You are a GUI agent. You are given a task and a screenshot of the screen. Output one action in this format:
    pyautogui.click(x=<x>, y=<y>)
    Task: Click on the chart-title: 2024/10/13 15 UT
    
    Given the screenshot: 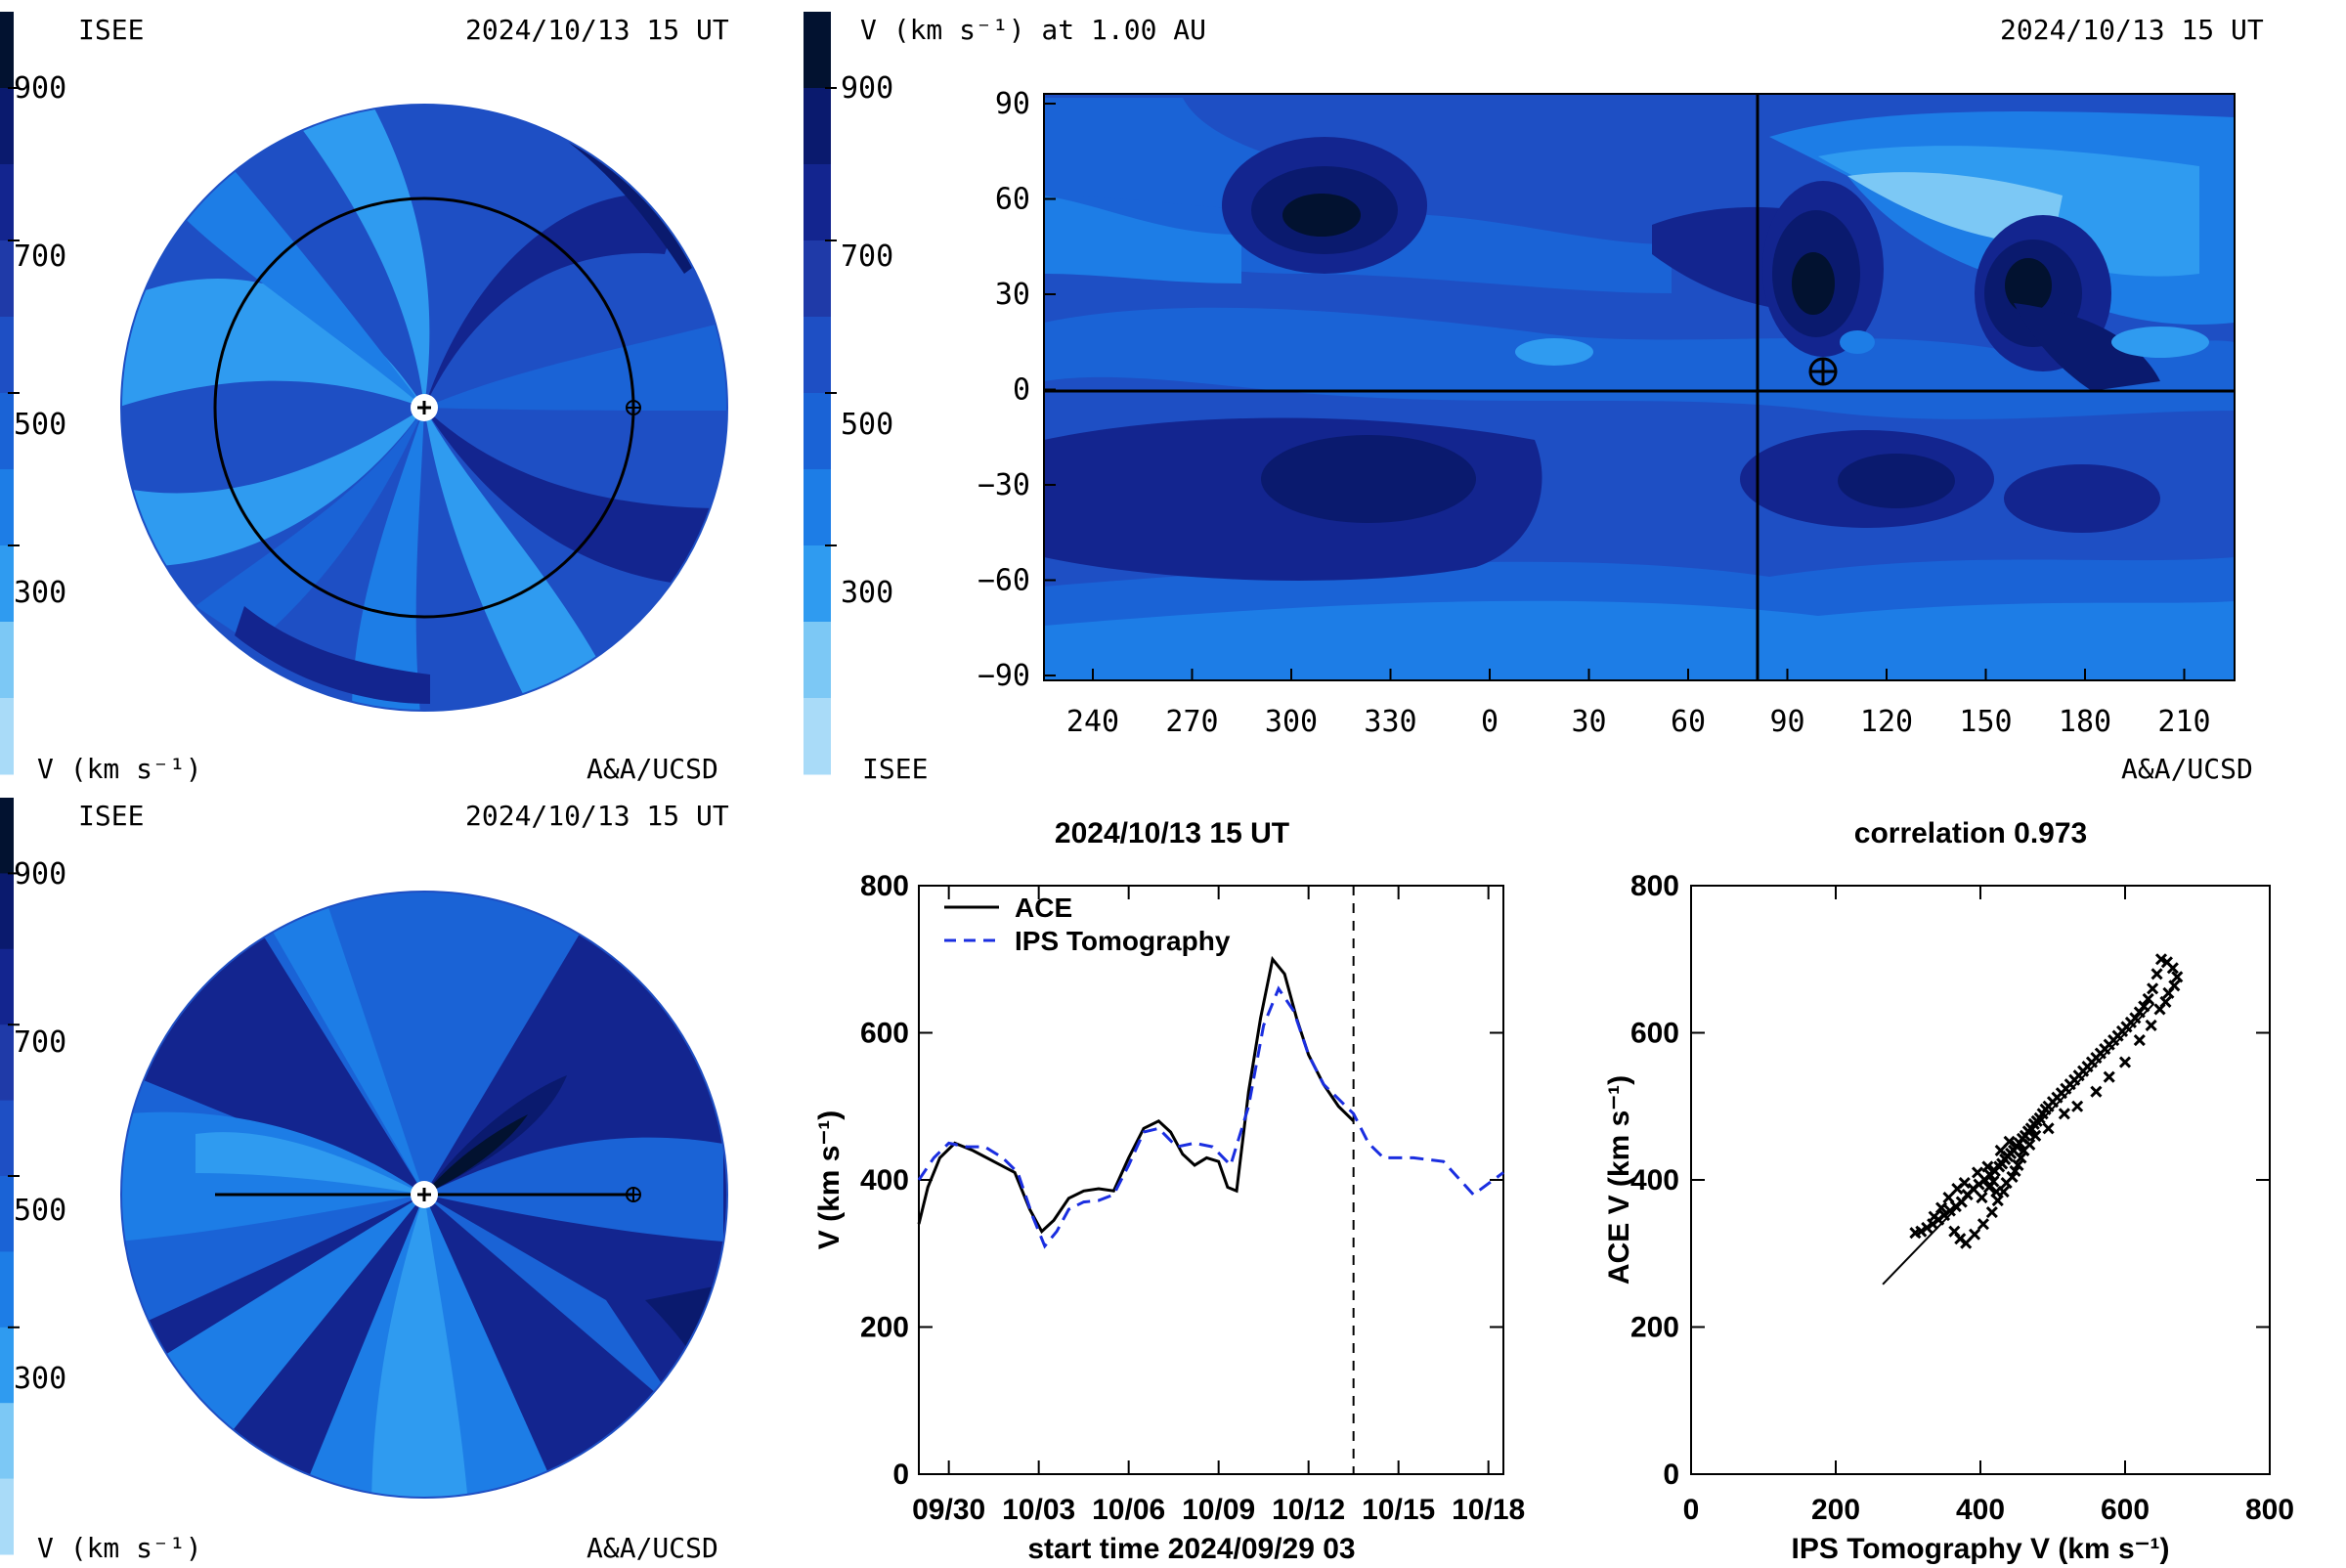 What is the action you would take?
    pyautogui.click(x=1172, y=833)
    